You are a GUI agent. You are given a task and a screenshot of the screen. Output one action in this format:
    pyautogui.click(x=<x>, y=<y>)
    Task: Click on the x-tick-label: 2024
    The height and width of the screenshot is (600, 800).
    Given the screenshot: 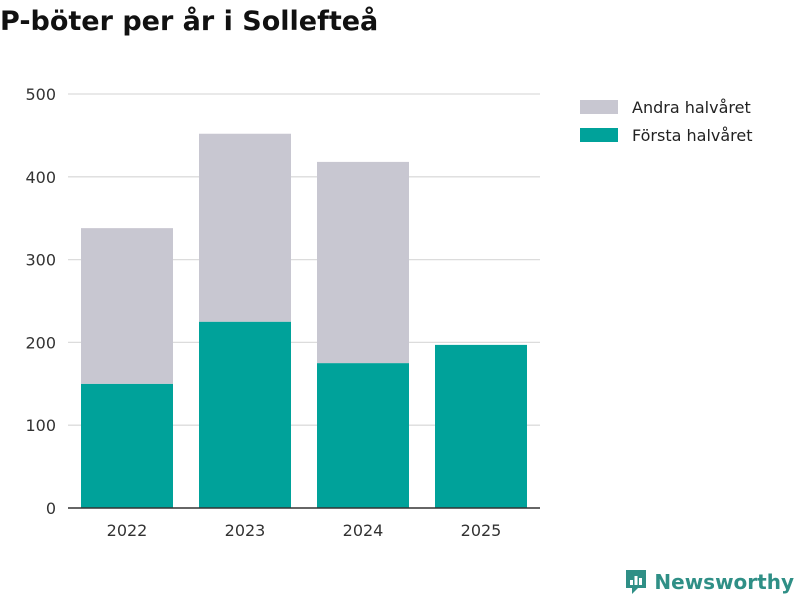 What is the action you would take?
    pyautogui.click(x=363, y=530)
    